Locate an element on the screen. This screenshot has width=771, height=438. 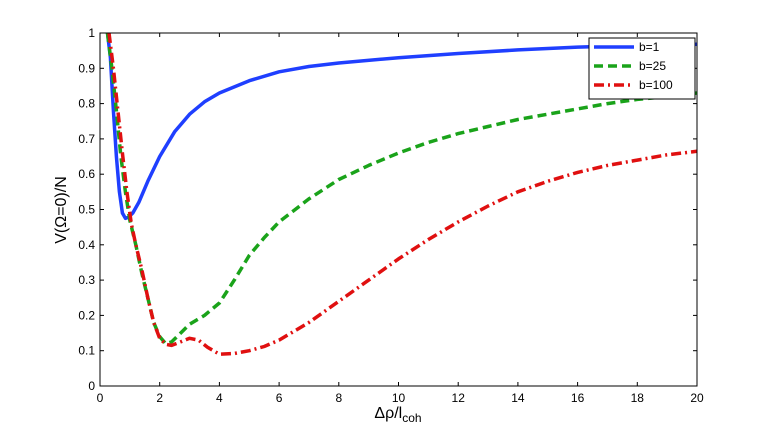
y-axis-title: V(Ω=0)/N is located at coordinates (61, 210).